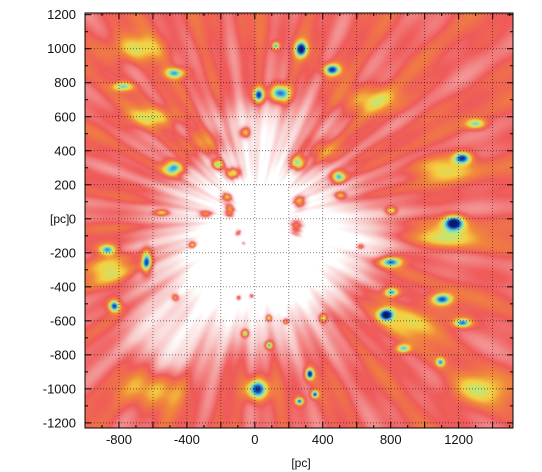 The height and width of the screenshot is (472, 542). What do you see at coordinates (59, 422) in the screenshot?
I see `y-tick-label: -1200` at bounding box center [59, 422].